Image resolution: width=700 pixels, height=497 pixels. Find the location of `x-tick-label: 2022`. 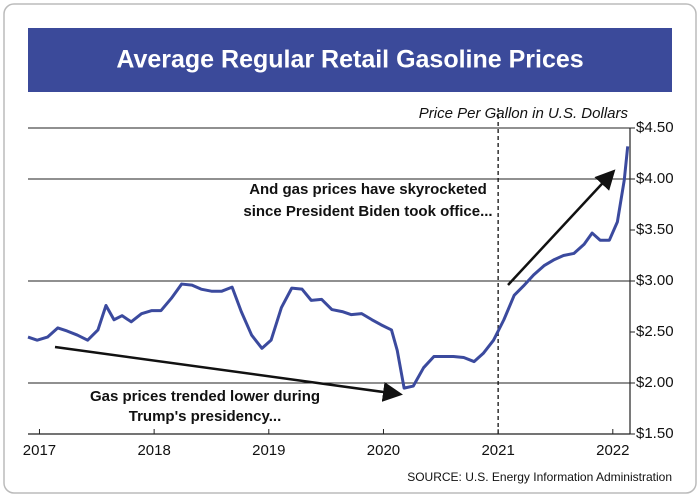

x-tick-label: 2022 is located at coordinates (612, 450).